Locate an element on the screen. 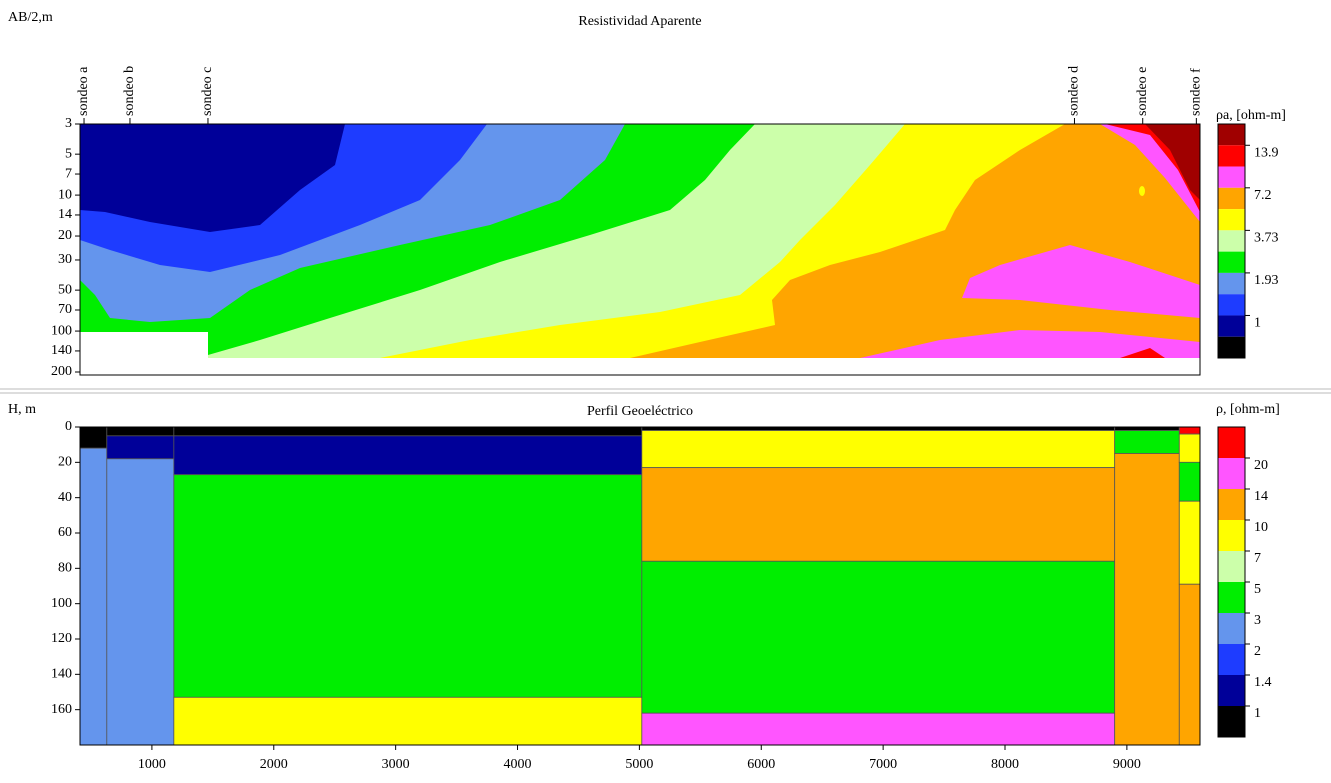 Image resolution: width=1331 pixels, height=783 pixels. colorbar-tick-label: 3 is located at coordinates (1257, 620).